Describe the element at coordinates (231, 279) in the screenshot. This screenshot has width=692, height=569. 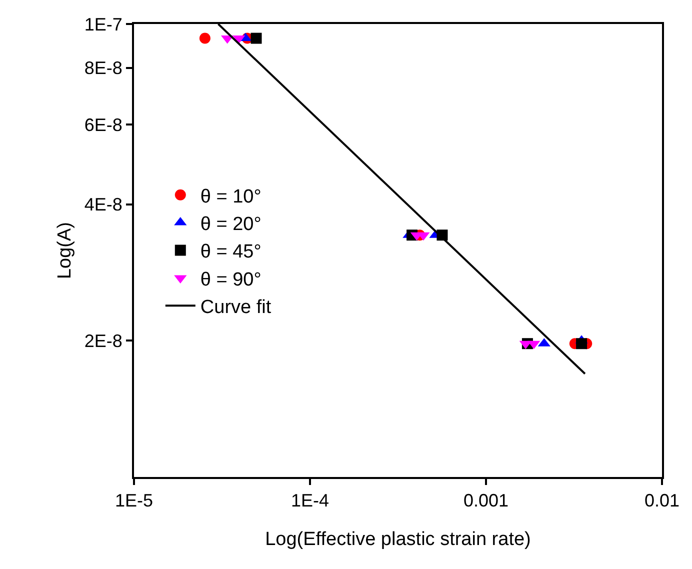
I see `legend-label: θ = 90°` at that location.